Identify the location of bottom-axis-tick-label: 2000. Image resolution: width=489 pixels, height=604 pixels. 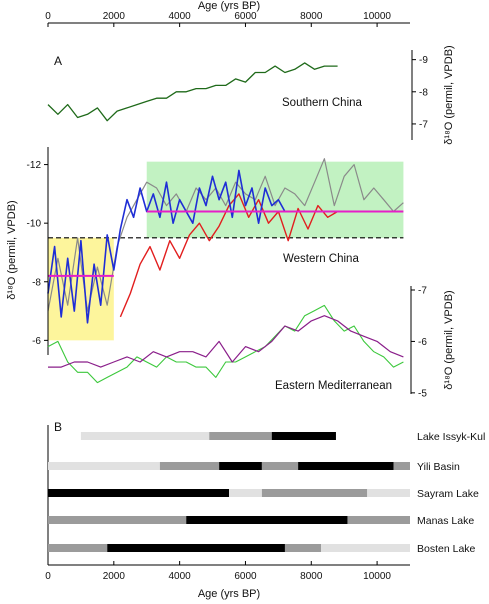
(114, 576).